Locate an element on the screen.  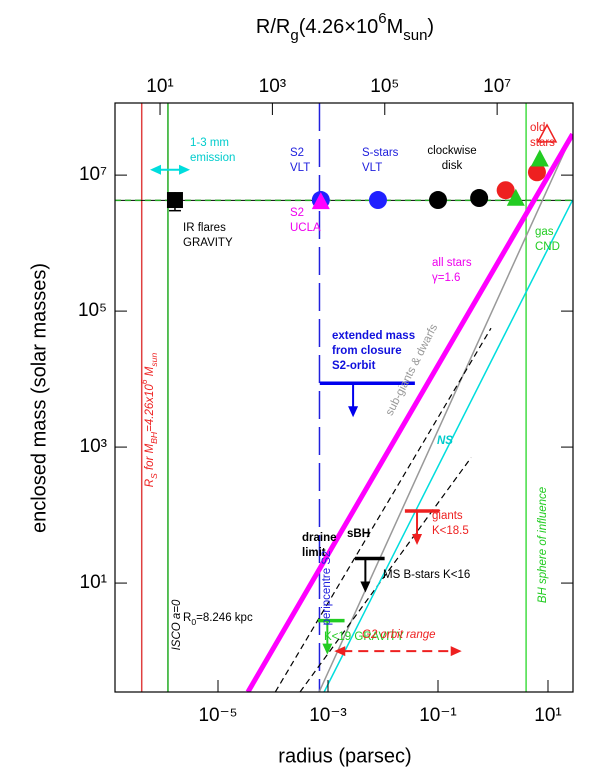
annotation: G2 orbit range is located at coordinates (399, 635).